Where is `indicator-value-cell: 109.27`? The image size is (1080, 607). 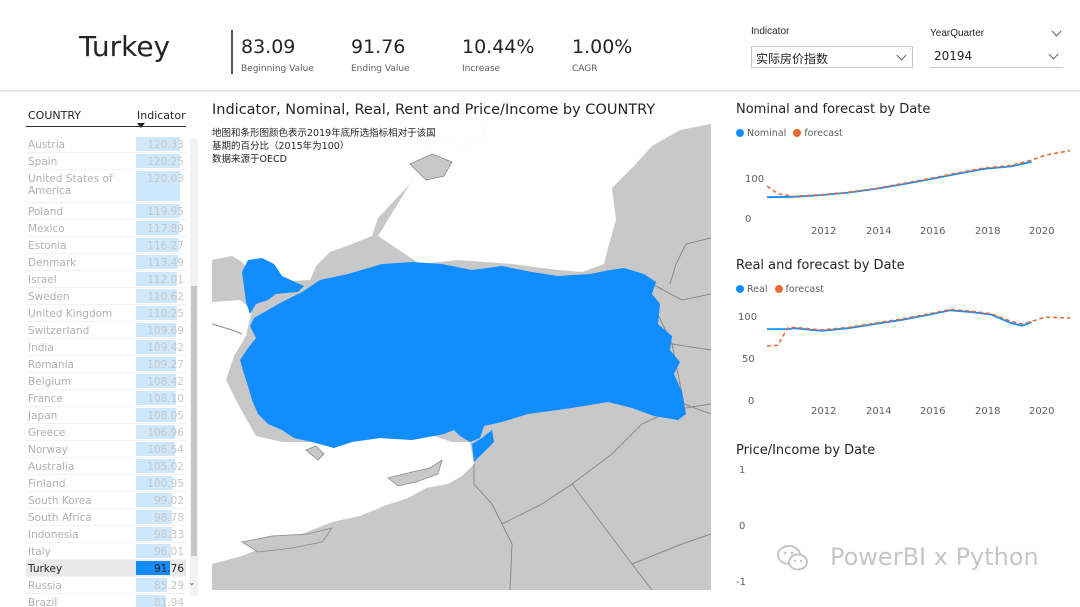 indicator-value-cell: 109.27 is located at coordinates (165, 365).